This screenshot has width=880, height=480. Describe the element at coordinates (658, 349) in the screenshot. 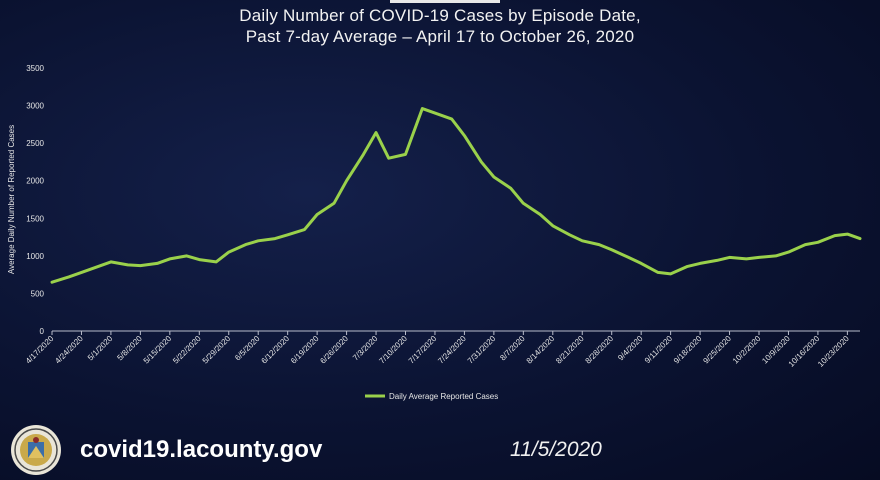

I see `x-tick-label: 9/11/2020` at that location.